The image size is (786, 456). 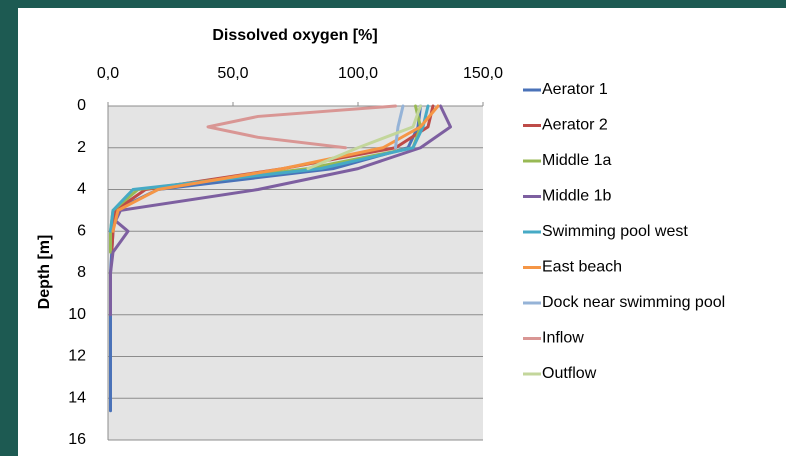 What do you see at coordinates (575, 125) in the screenshot?
I see `legend-label: Aerator 2` at bounding box center [575, 125].